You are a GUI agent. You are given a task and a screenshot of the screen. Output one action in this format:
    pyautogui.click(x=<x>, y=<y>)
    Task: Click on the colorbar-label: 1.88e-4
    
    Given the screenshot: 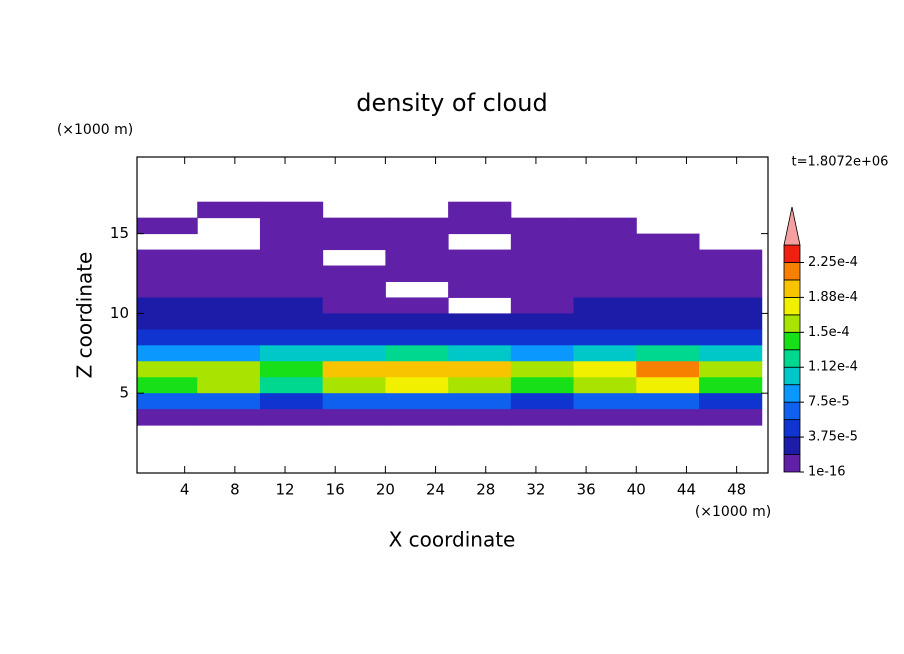 What is the action you would take?
    pyautogui.click(x=833, y=297)
    